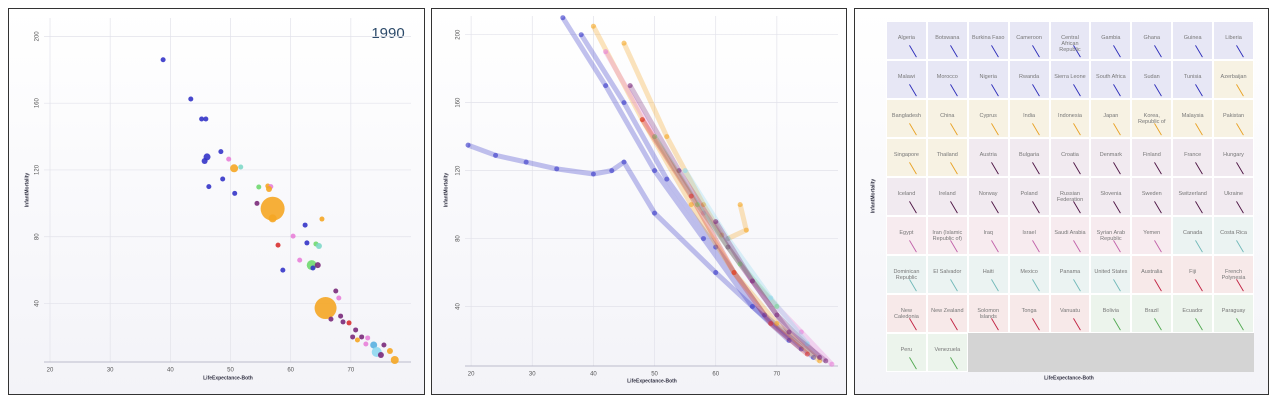 This screenshot has width=1277, height=403. What do you see at coordinates (1233, 118) in the screenshot?
I see `country-cell: Pakistan` at bounding box center [1233, 118].